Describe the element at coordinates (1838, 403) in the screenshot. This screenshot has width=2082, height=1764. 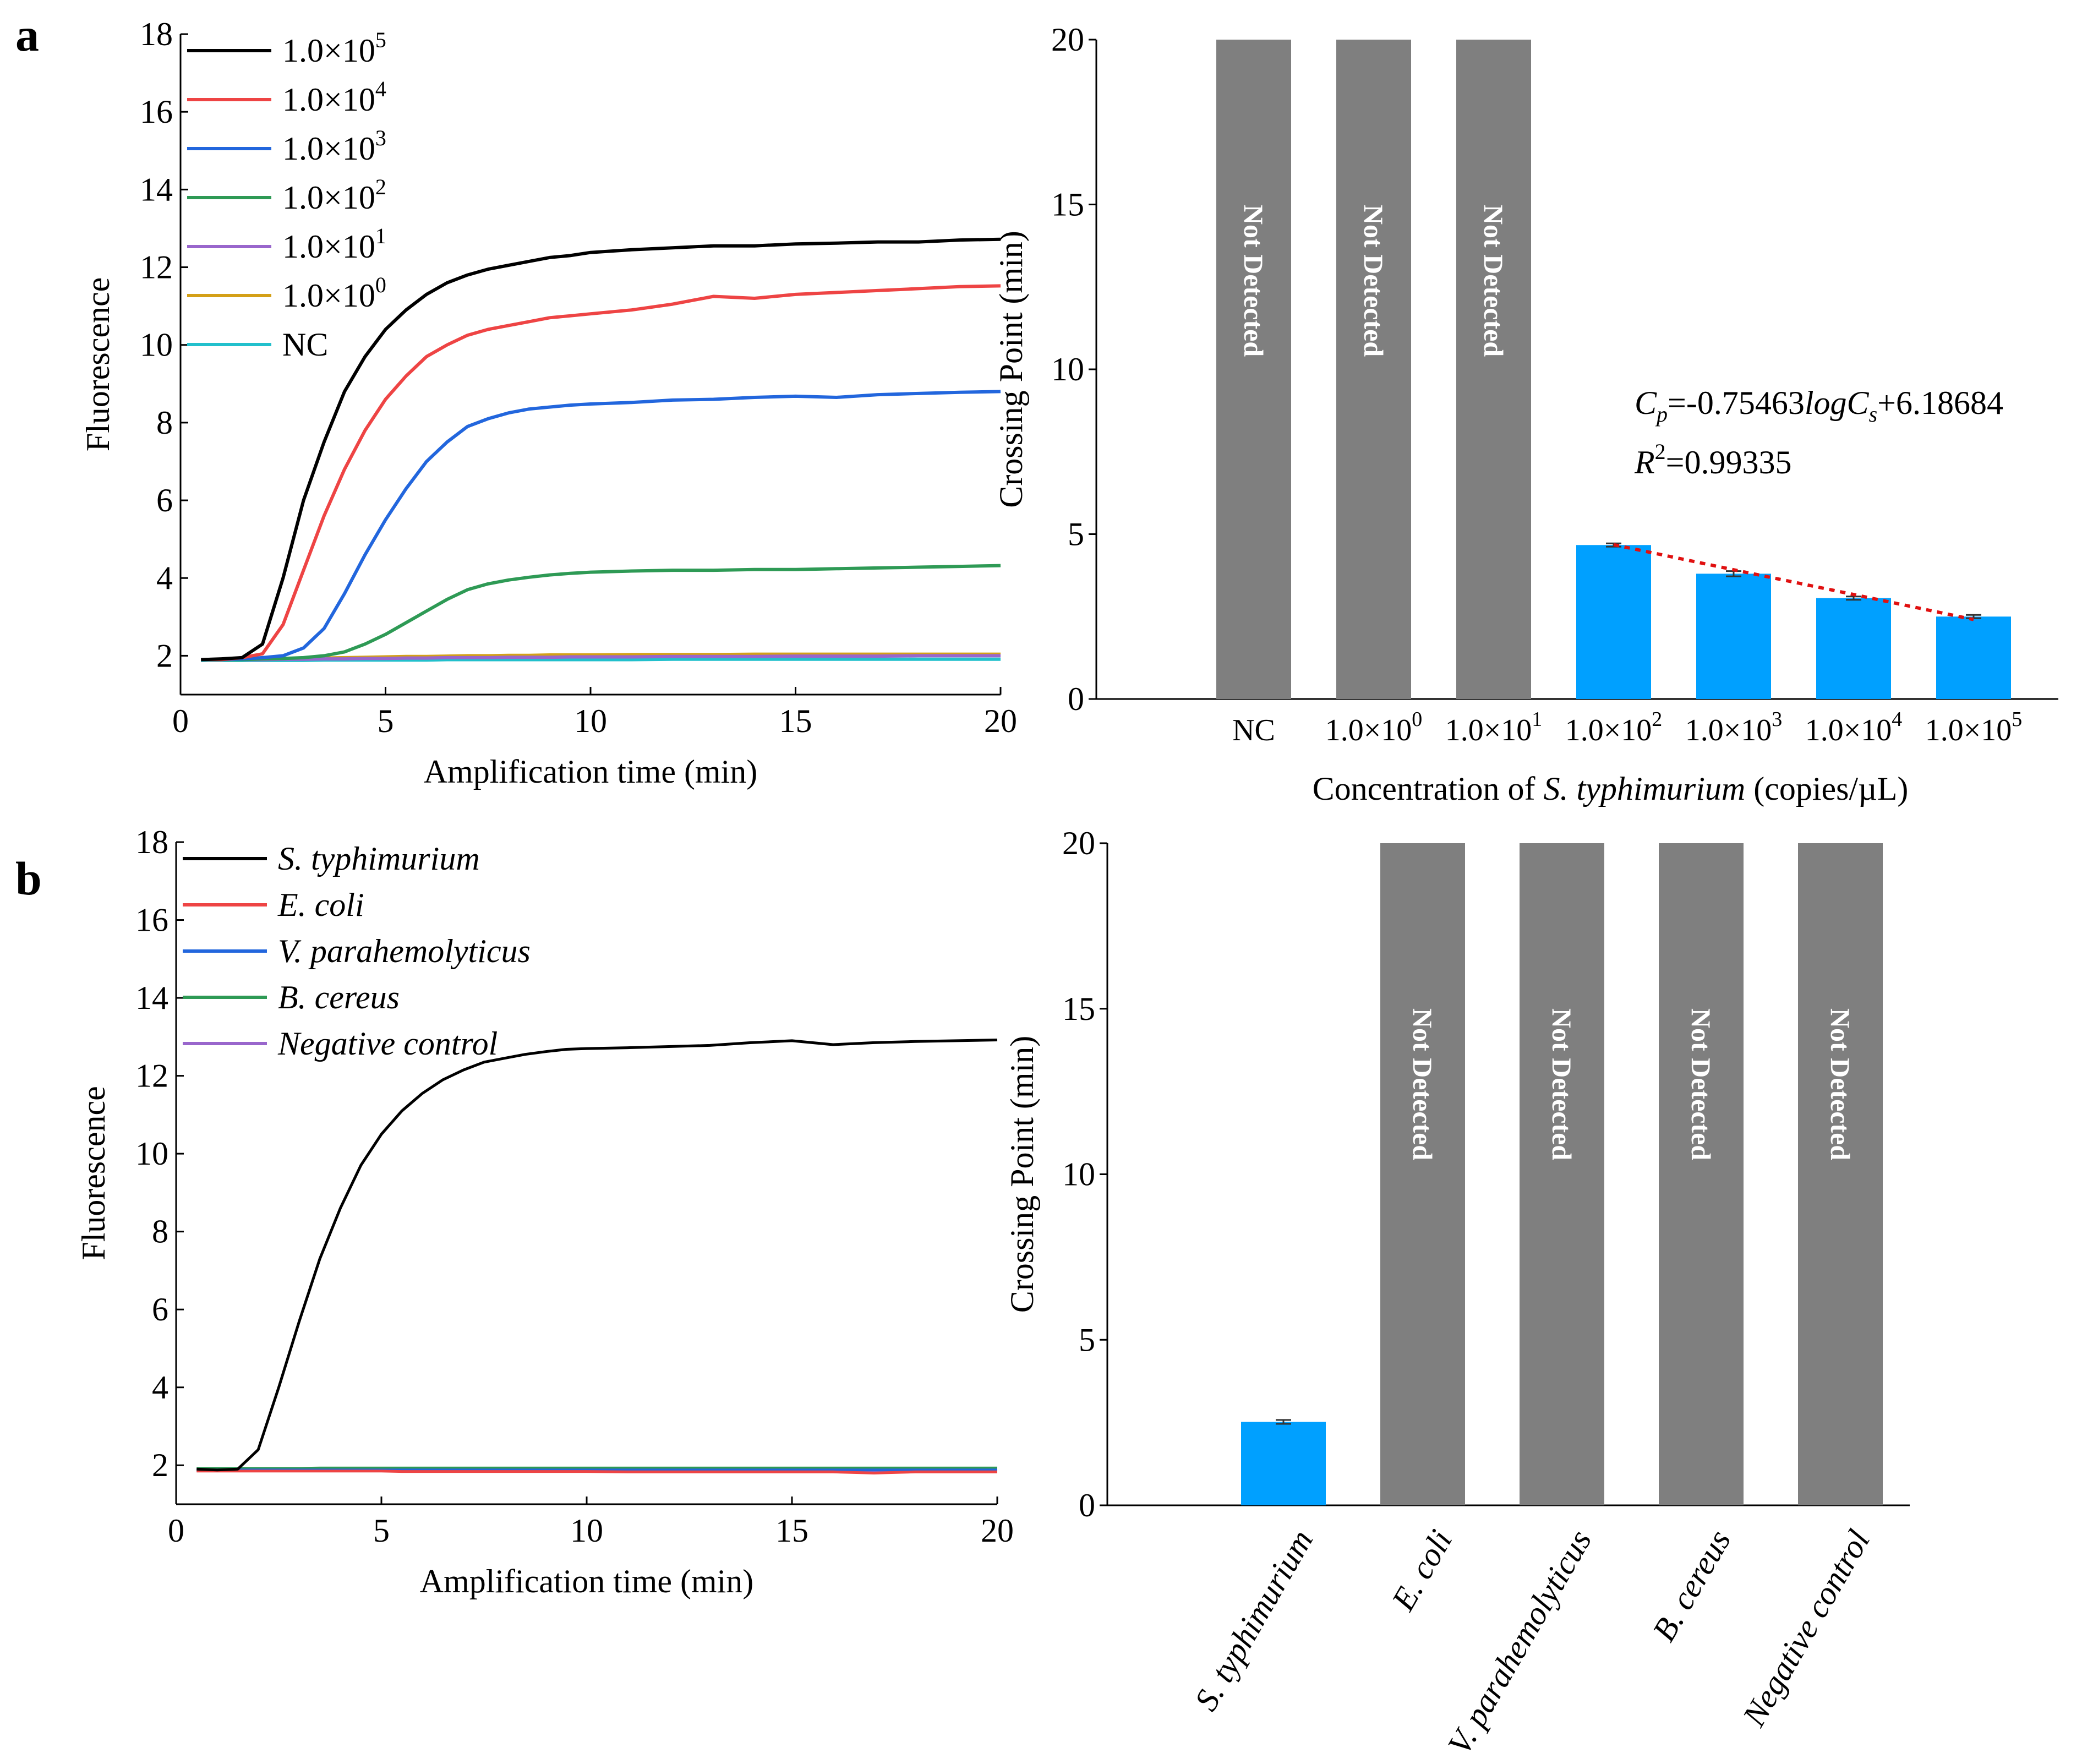
I see `equation-log: logC` at that location.